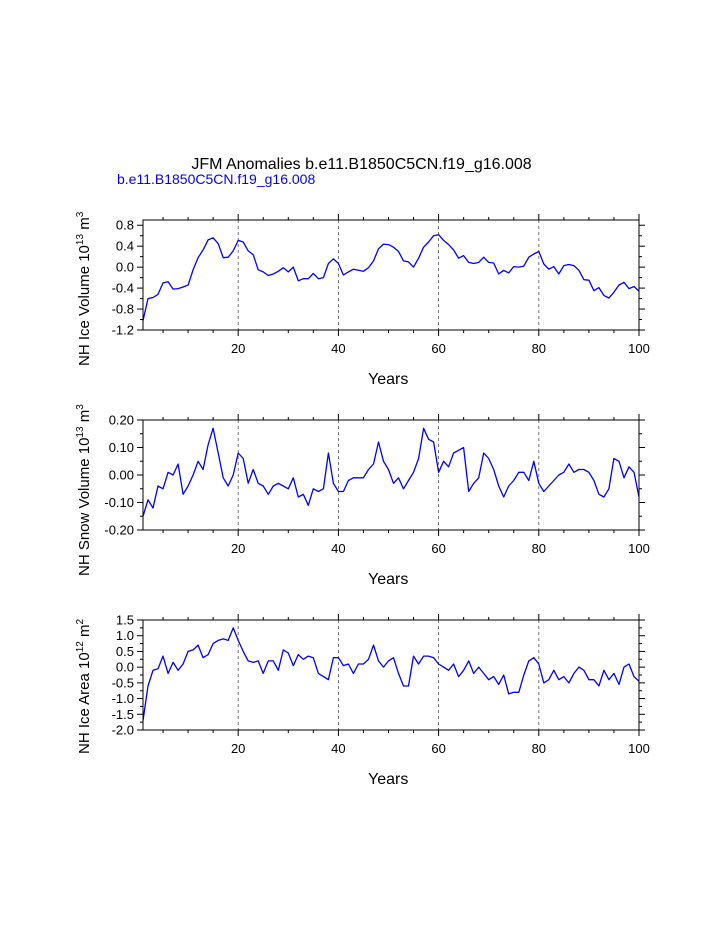 The image size is (723, 935). I want to click on ice-volume-series-line, so click(391, 277).